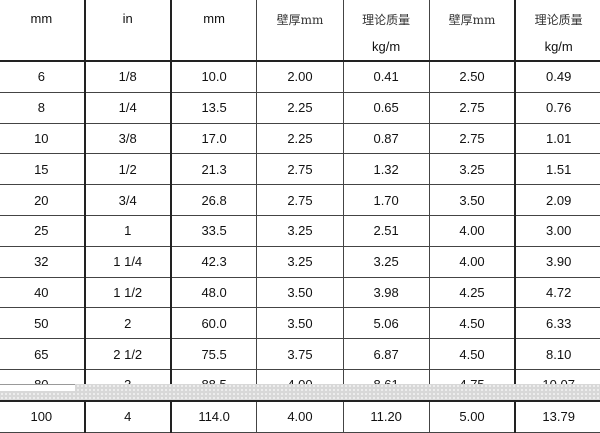  Describe the element at coordinates (386, 230) in the screenshot. I see `table-cell: 2.51` at that location.